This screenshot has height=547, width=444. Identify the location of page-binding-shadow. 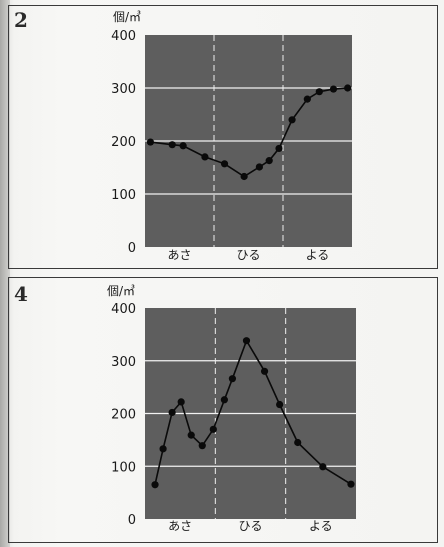
(5, 273).